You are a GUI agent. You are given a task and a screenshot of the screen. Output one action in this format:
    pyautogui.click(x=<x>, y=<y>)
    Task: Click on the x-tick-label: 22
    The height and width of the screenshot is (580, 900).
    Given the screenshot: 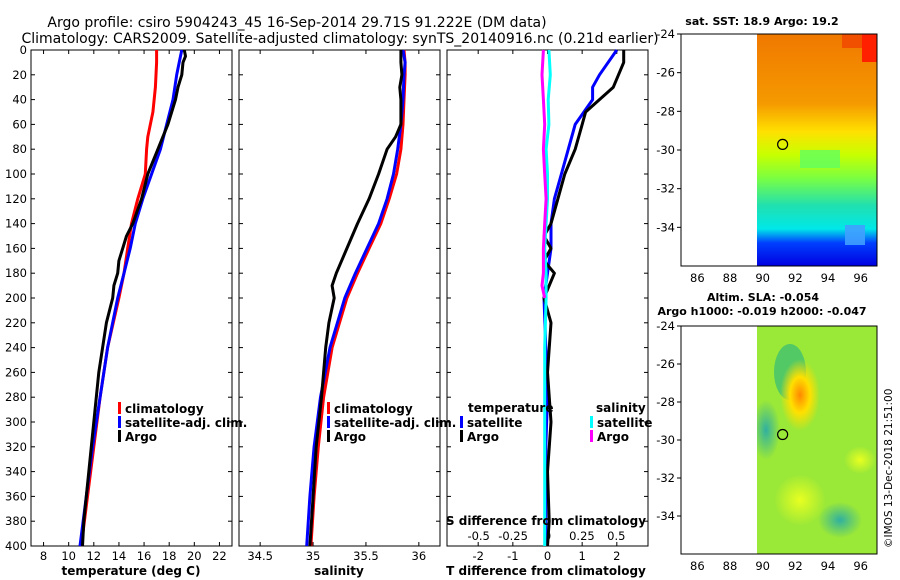 What is the action you would take?
    pyautogui.click(x=219, y=556)
    